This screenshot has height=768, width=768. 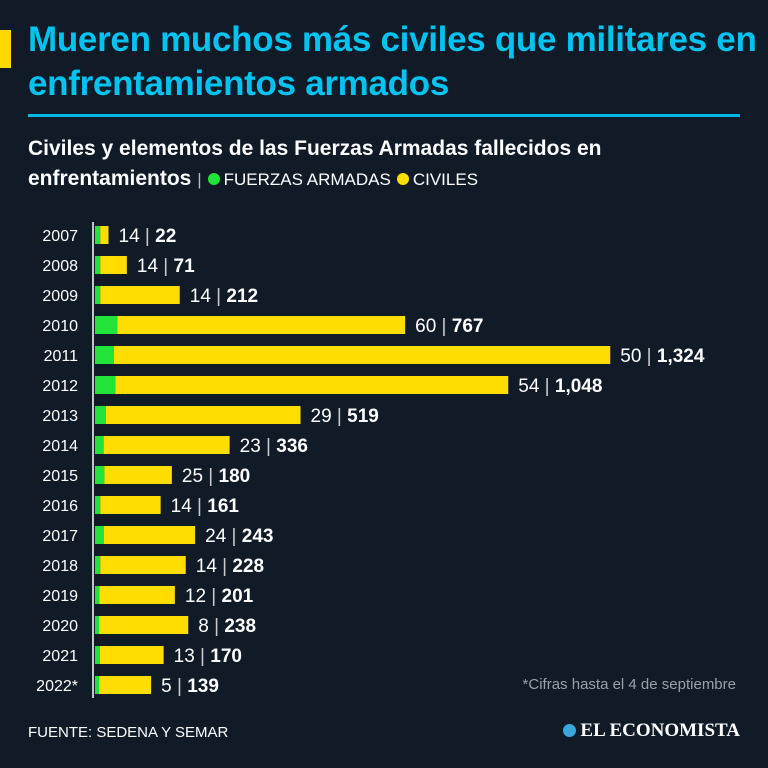 I want to click on year-label: 2017, so click(x=60, y=536).